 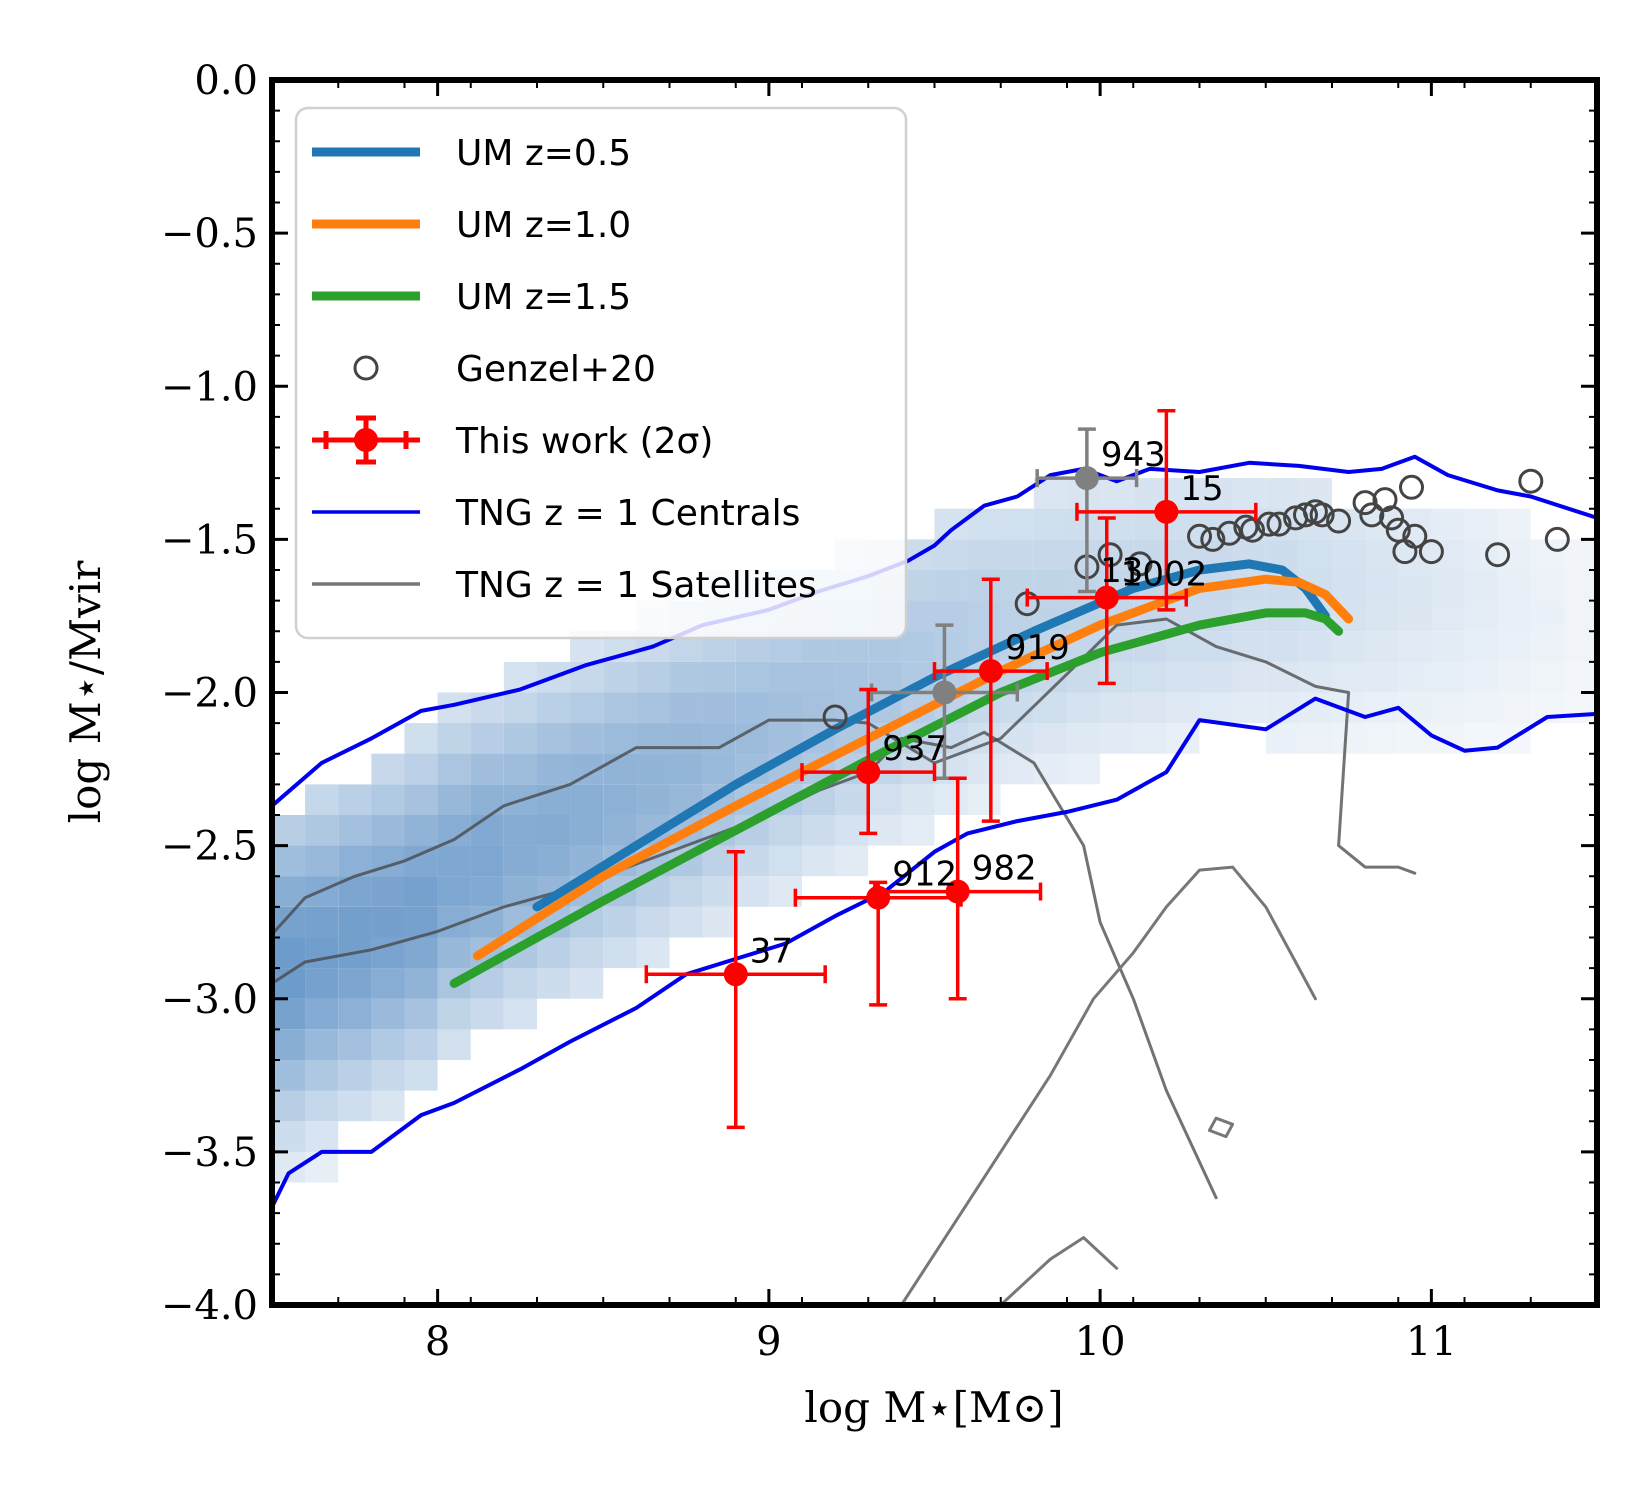 What do you see at coordinates (1121, 571) in the screenshot?
I see `point-label: 13` at bounding box center [1121, 571].